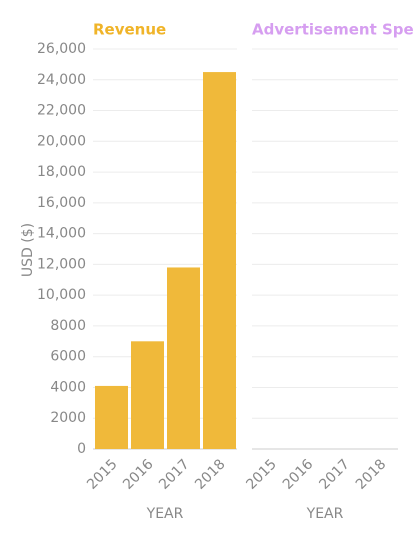 The height and width of the screenshot is (552, 414). I want to click on y-tick-label: 2000, so click(68, 418).